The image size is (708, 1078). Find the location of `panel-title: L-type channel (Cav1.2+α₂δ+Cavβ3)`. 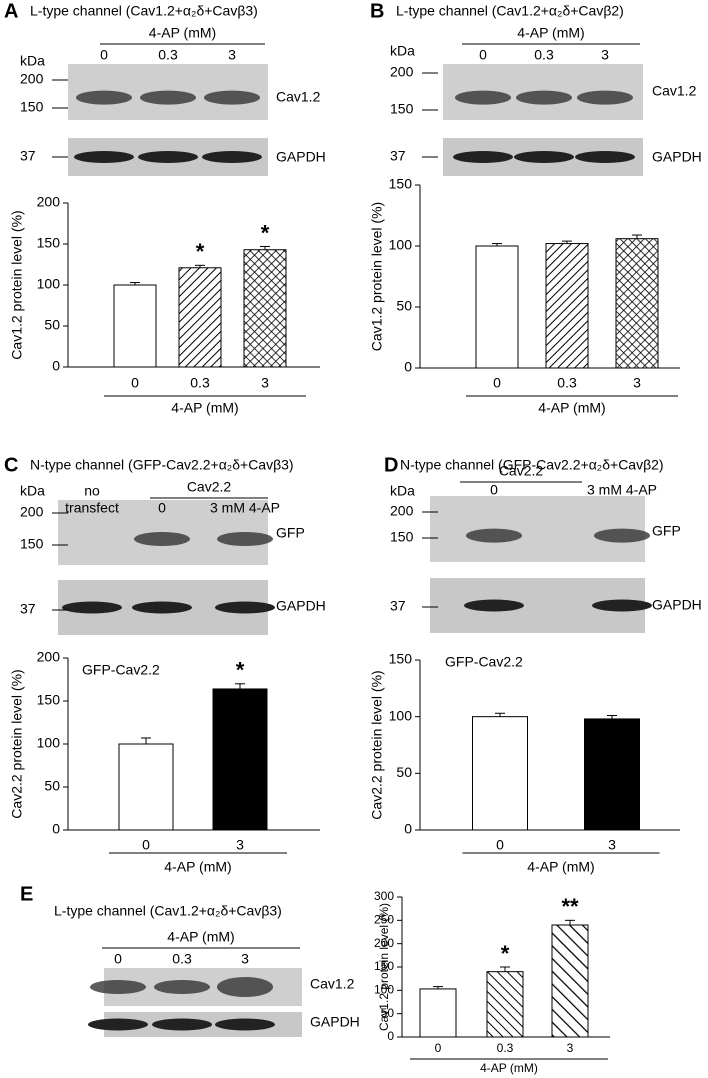

panel-title: L-type channel (Cav1.2+α₂δ+Cavβ3) is located at coordinates (168, 911).